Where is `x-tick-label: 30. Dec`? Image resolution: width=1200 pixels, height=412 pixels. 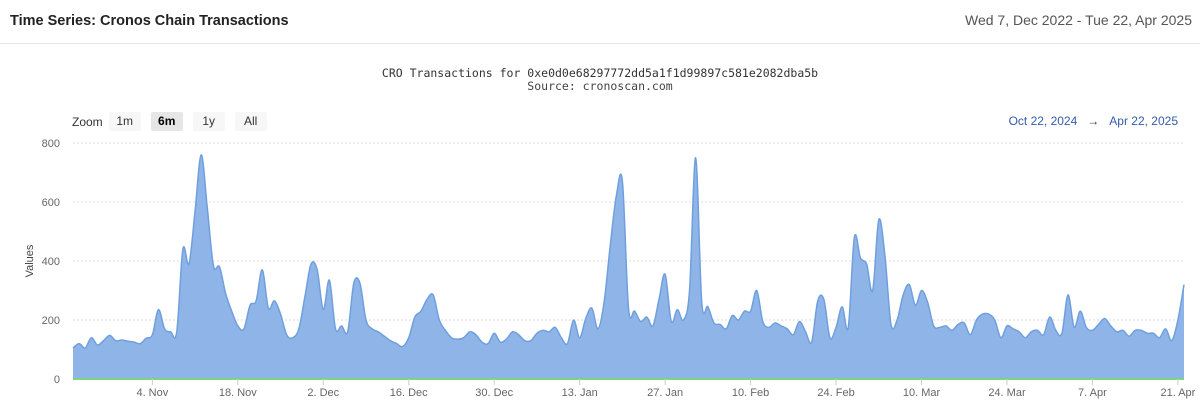
x-tick-label: 30. Dec is located at coordinates (494, 393).